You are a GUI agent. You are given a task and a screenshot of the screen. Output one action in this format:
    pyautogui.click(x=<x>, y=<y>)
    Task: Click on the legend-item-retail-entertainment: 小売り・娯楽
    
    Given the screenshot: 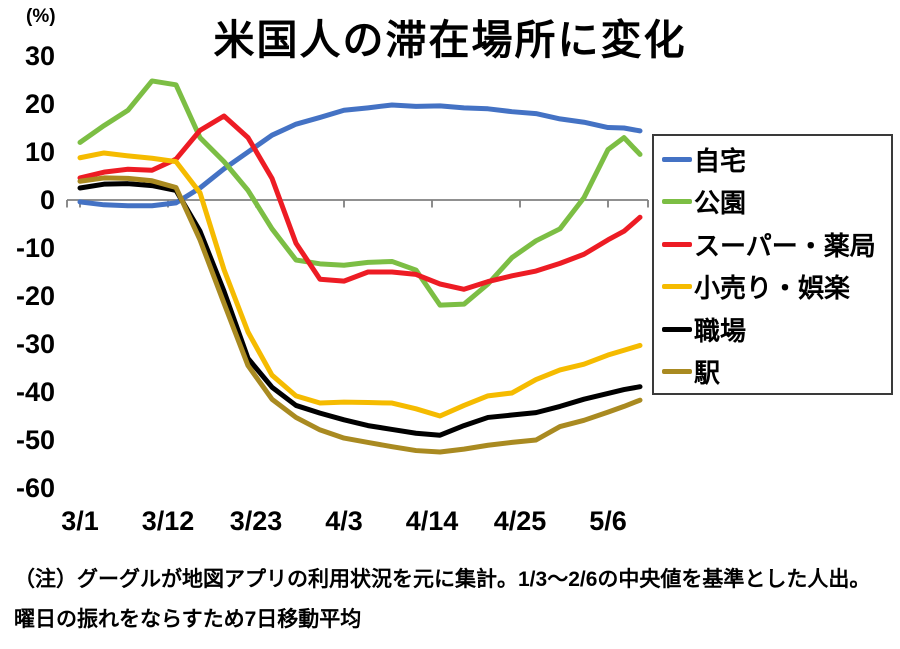 What is the action you would take?
    pyautogui.click(x=776, y=287)
    